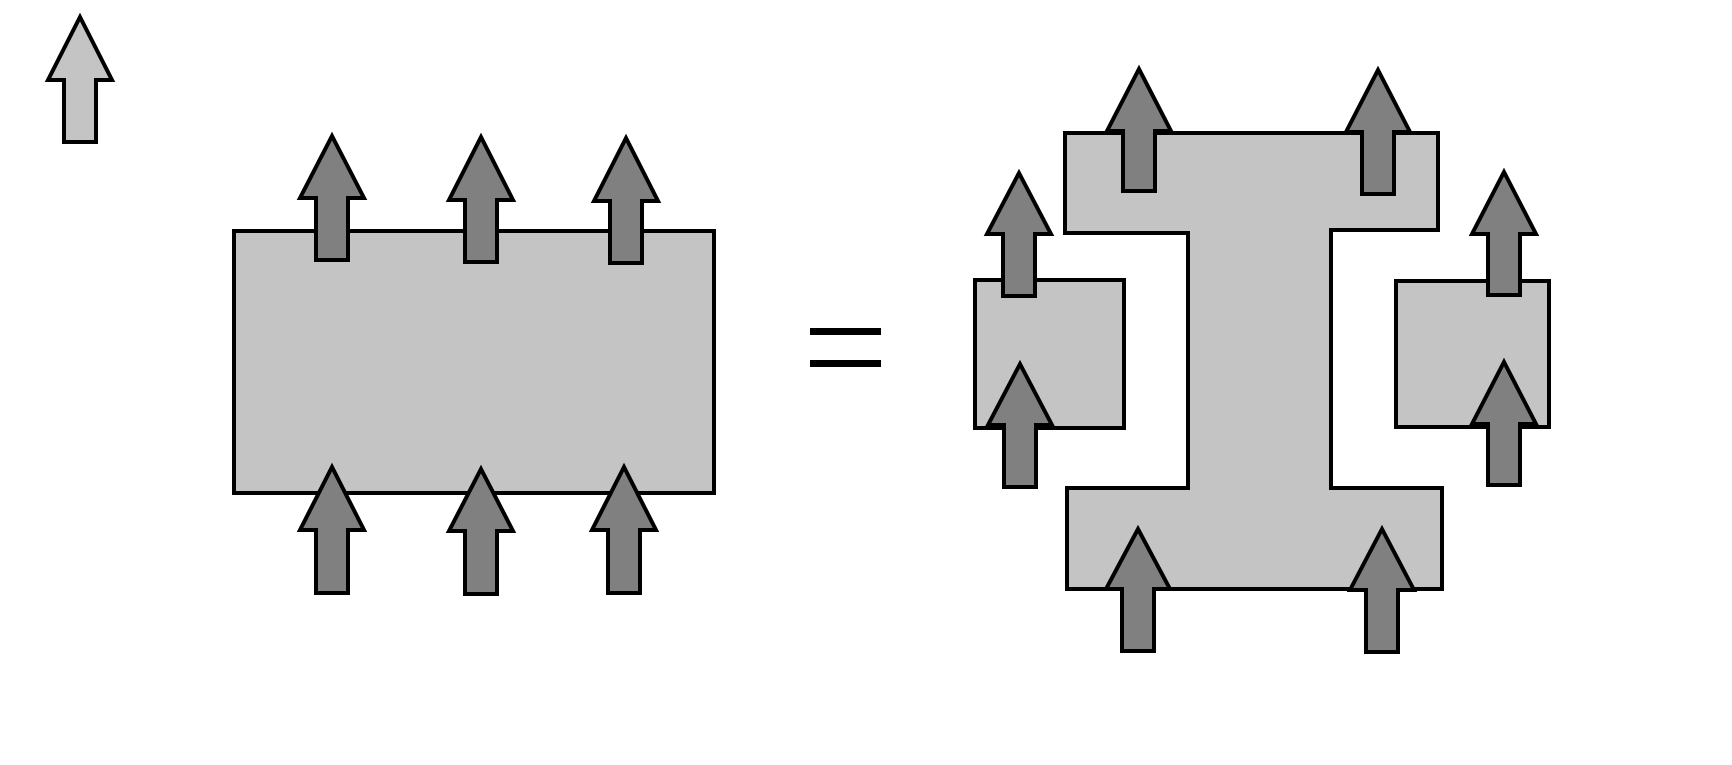  I want to click on rhs-right-box-bottom-arrow-icon, so click(1504, 422).